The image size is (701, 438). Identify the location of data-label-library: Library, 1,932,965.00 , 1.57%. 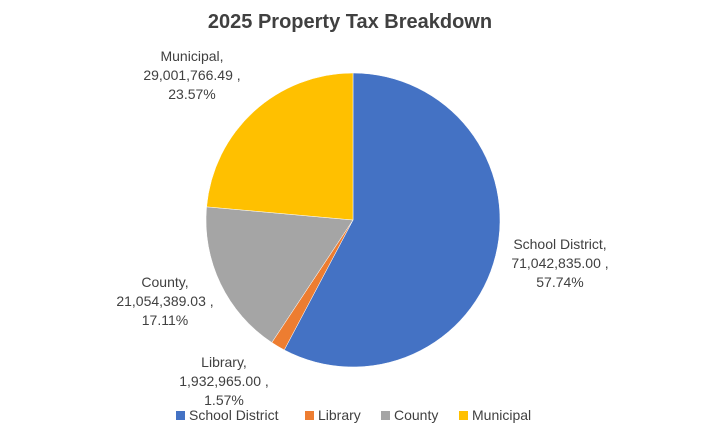
(224, 381).